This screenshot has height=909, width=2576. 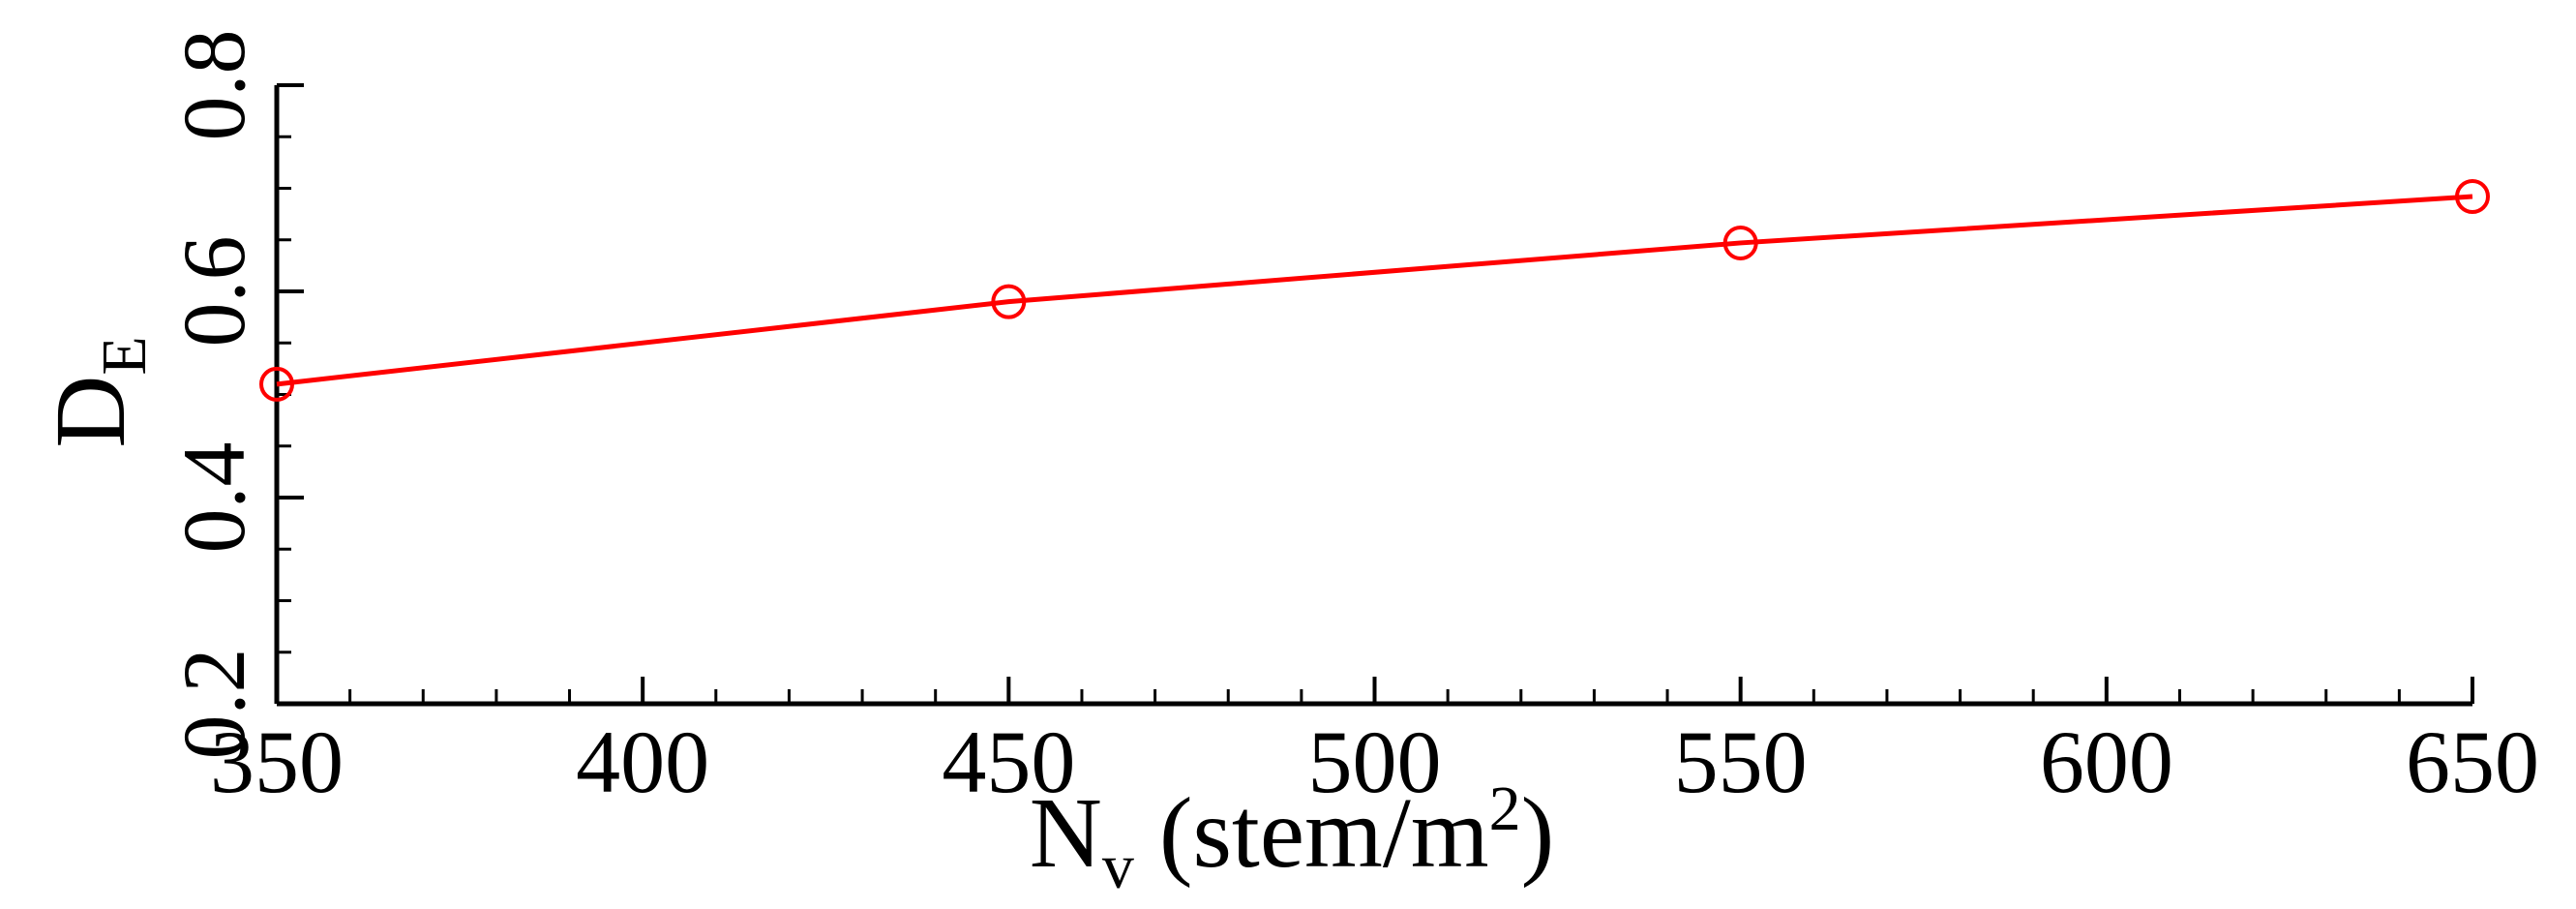 I want to click on x-axis-label: Nv (stem/m2), so click(x=1292, y=837).